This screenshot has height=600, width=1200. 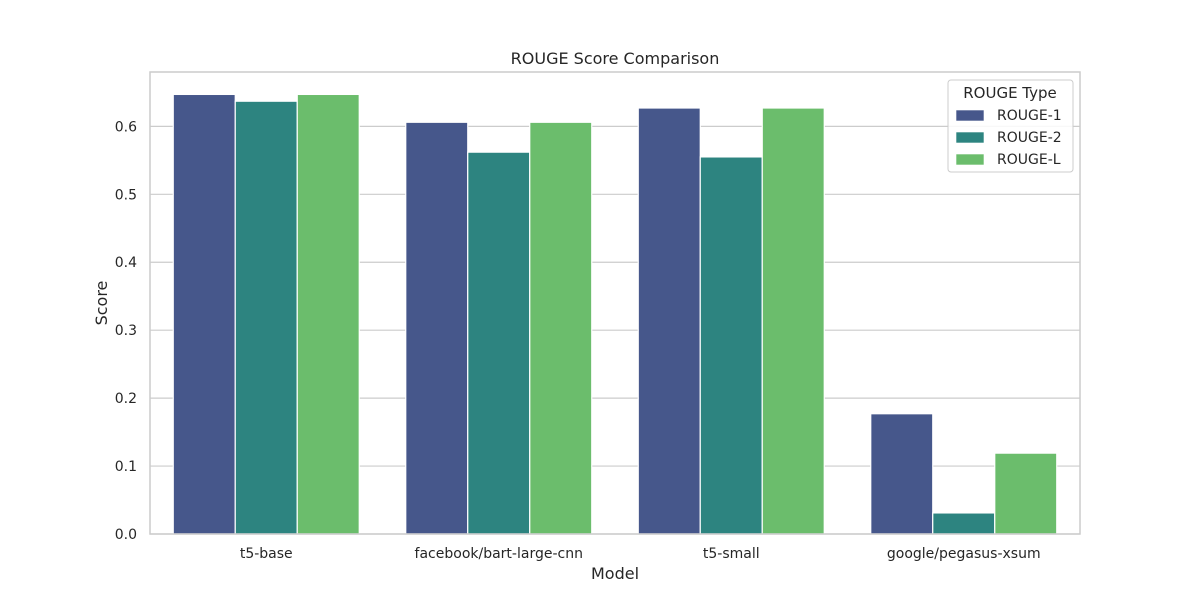 What do you see at coordinates (126, 399) in the screenshot?
I see `y-tick-label: 0.2` at bounding box center [126, 399].